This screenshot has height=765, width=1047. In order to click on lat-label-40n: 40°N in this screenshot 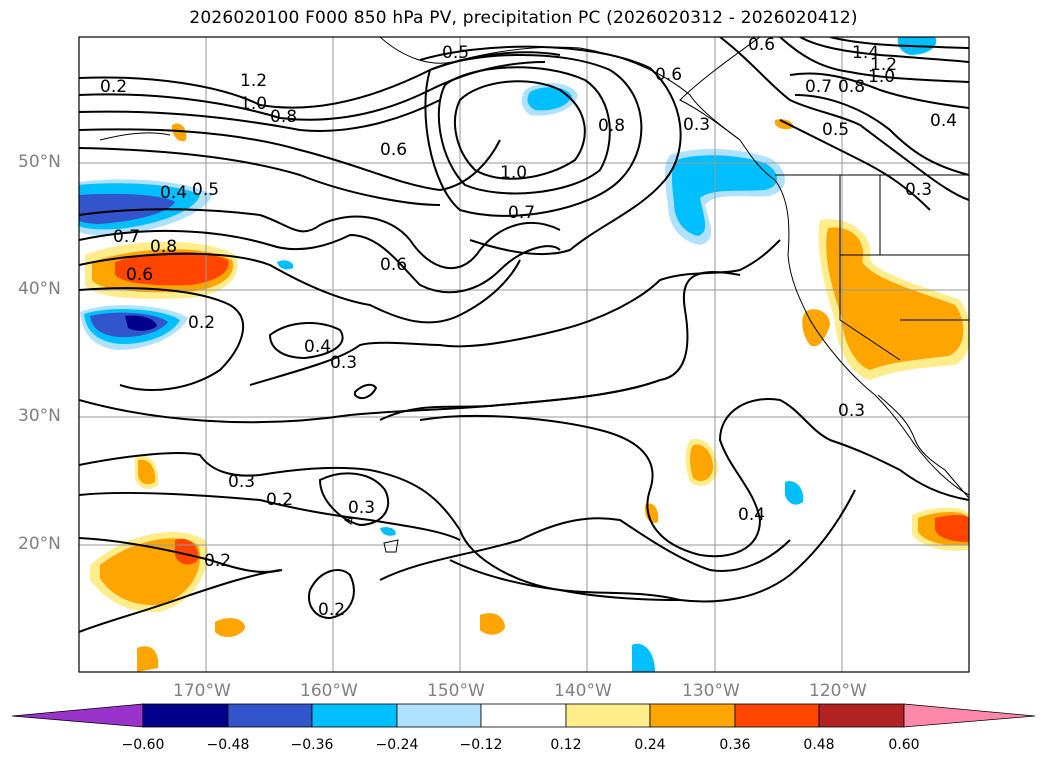, I will do `click(39, 289)`.